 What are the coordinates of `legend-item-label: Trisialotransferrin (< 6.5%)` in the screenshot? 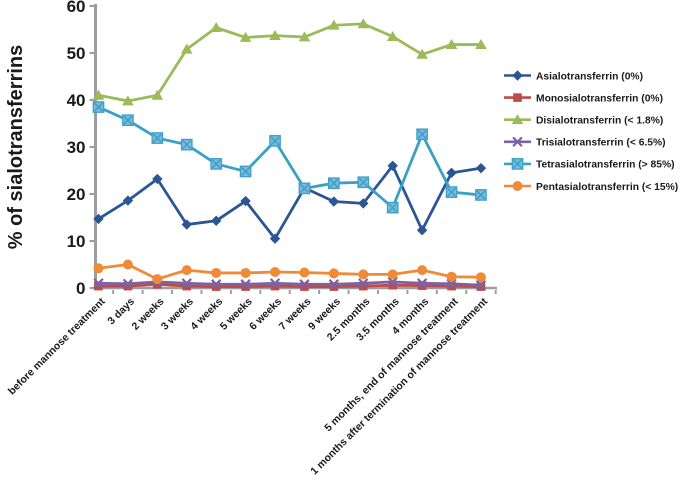 It's located at (601, 143).